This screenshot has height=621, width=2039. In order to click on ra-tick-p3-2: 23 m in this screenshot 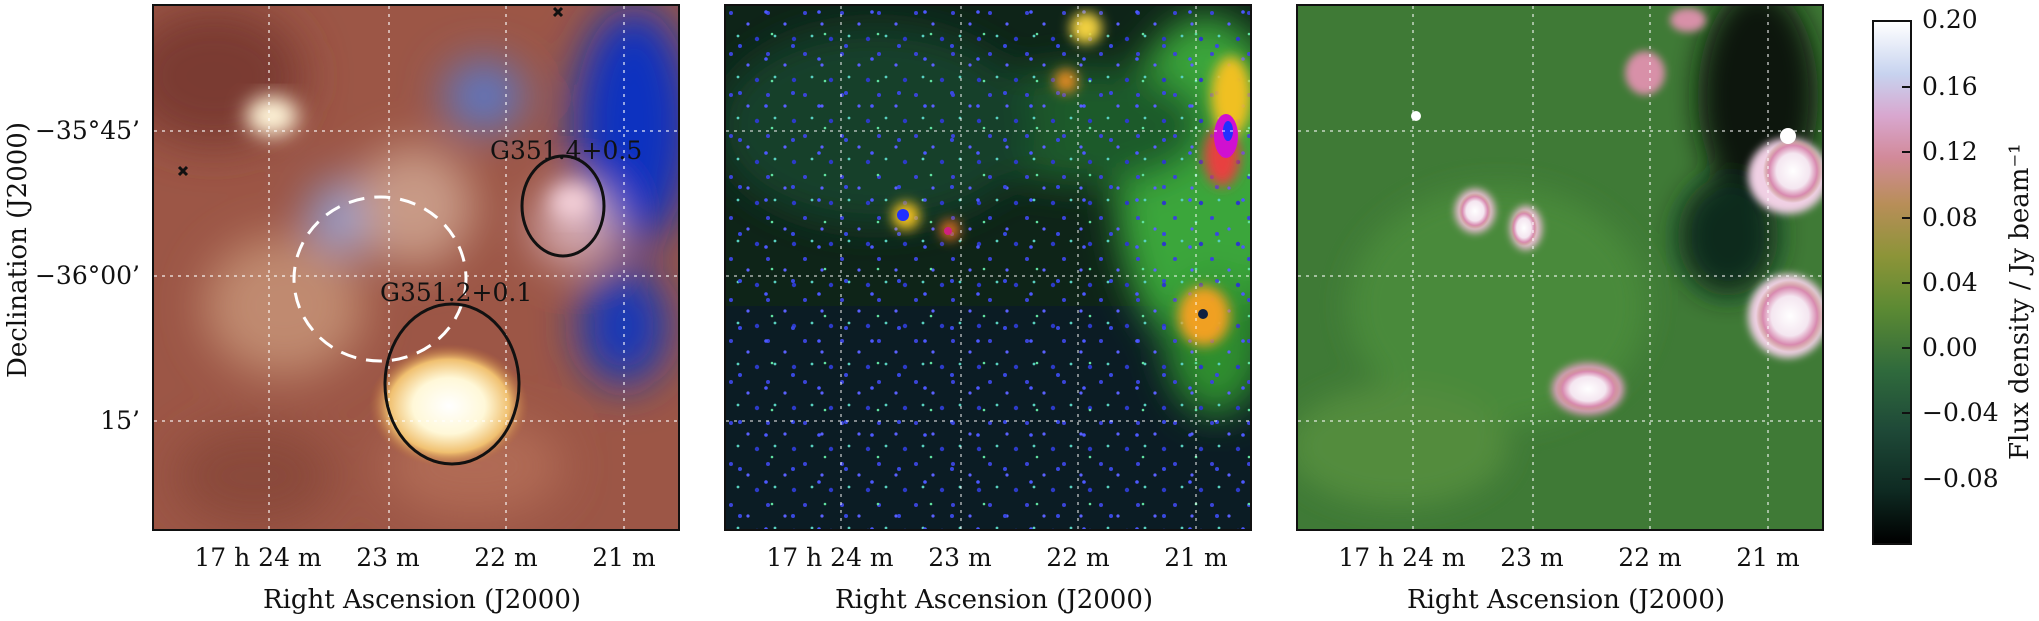, I will do `click(1532, 557)`.